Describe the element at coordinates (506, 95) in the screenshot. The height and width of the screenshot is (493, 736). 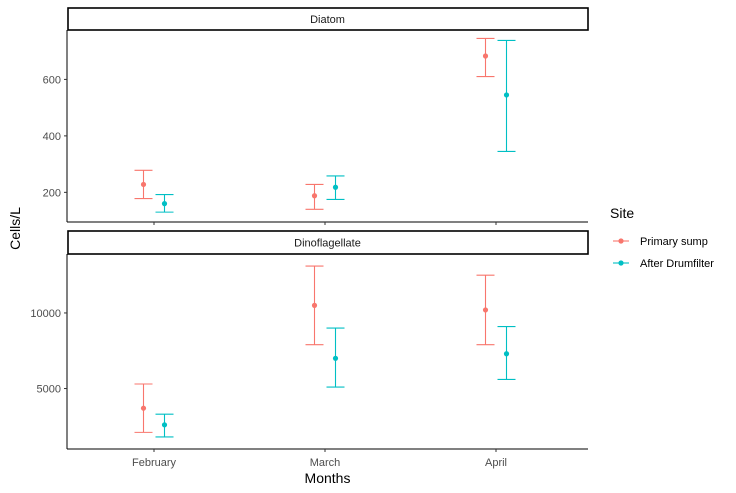
I see `point-diatom-after-drumfilter-april` at that location.